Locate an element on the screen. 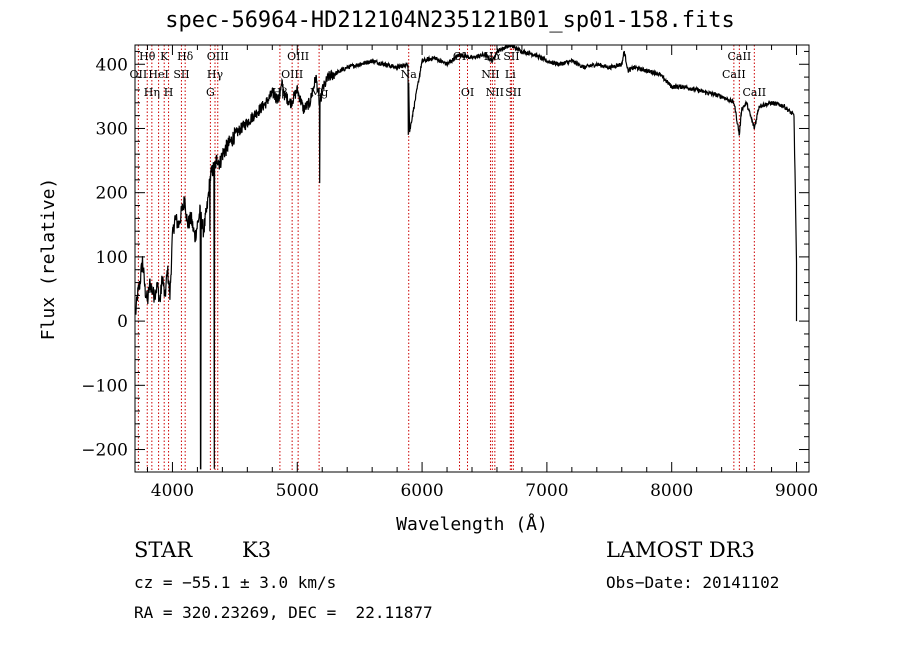  line-marker-label: OII is located at coordinates (139, 74).